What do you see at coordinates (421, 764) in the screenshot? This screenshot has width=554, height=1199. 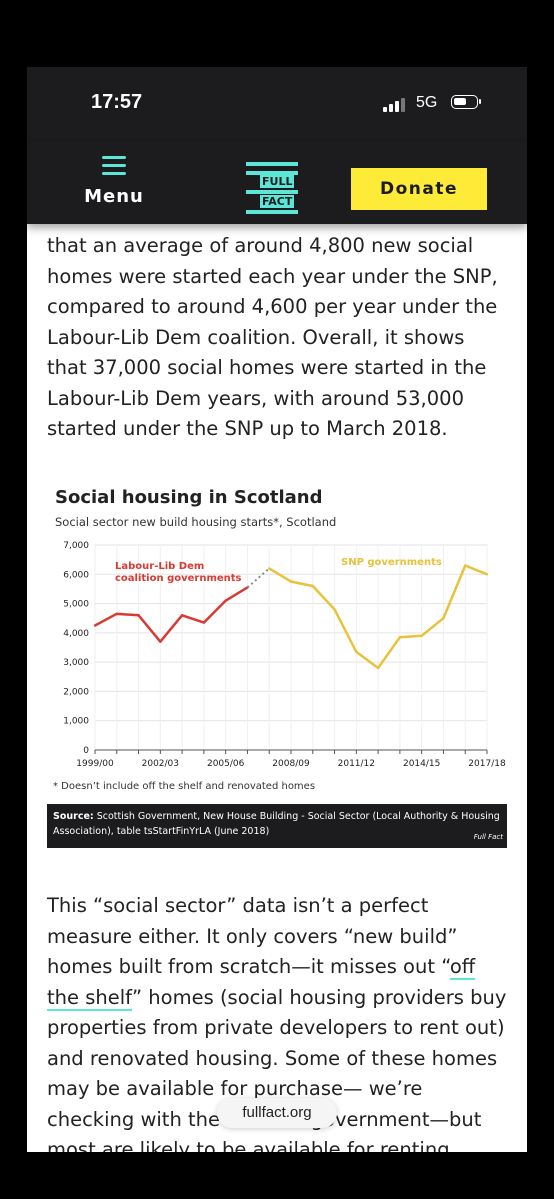 I see `x-tick-label: 2014/15` at bounding box center [421, 764].